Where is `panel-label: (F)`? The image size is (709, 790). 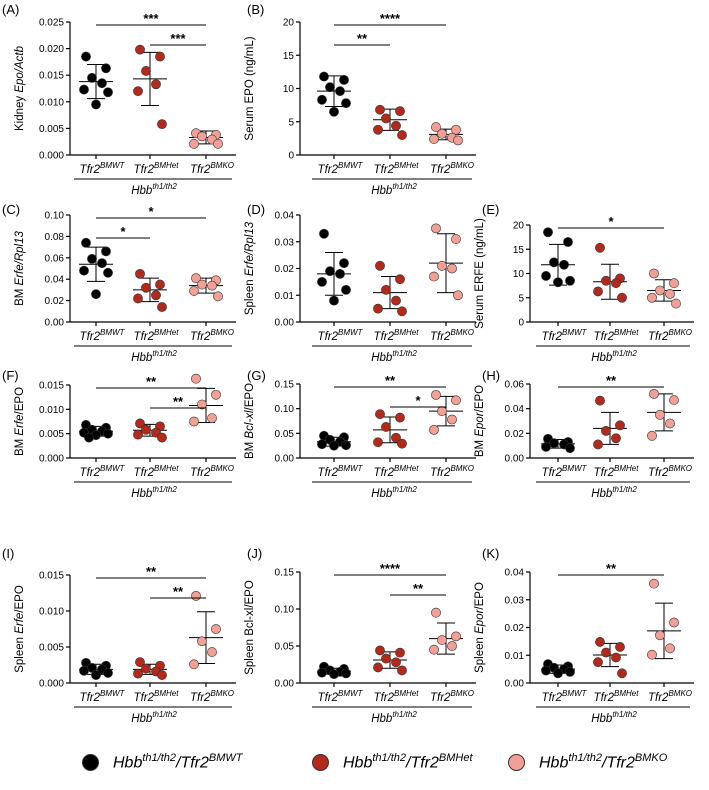 panel-label: (F) is located at coordinates (10, 375).